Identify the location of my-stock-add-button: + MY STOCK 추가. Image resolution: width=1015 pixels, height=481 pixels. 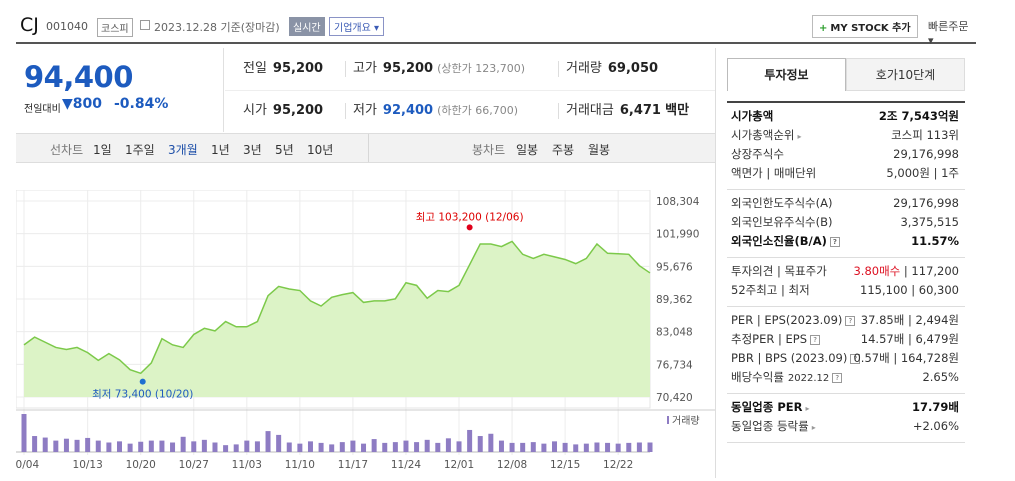
(865, 26).